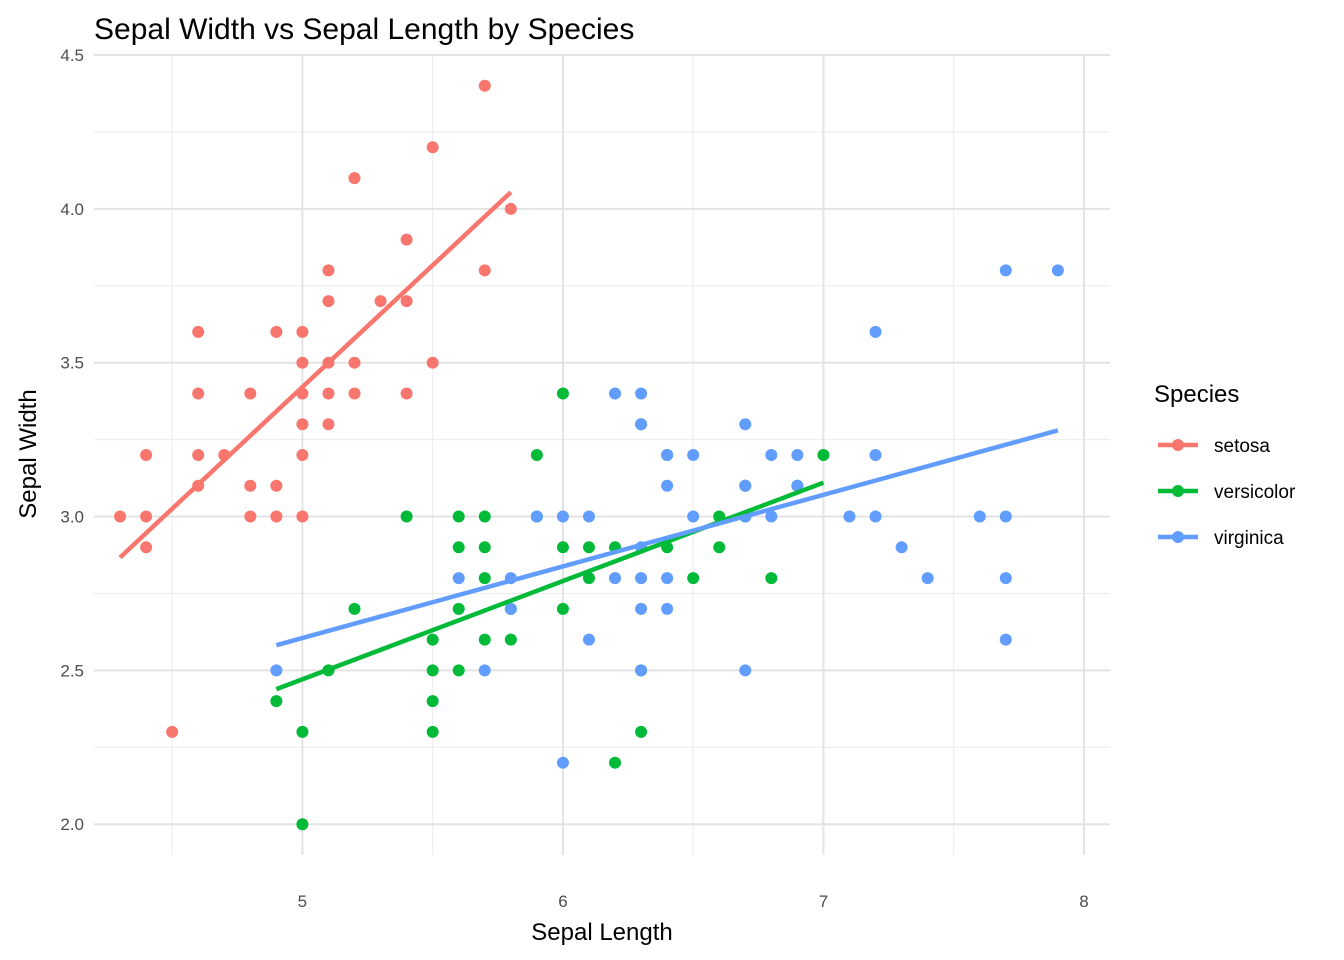  What do you see at coordinates (72, 55) in the screenshot?
I see `y-tick-label: 4.5` at bounding box center [72, 55].